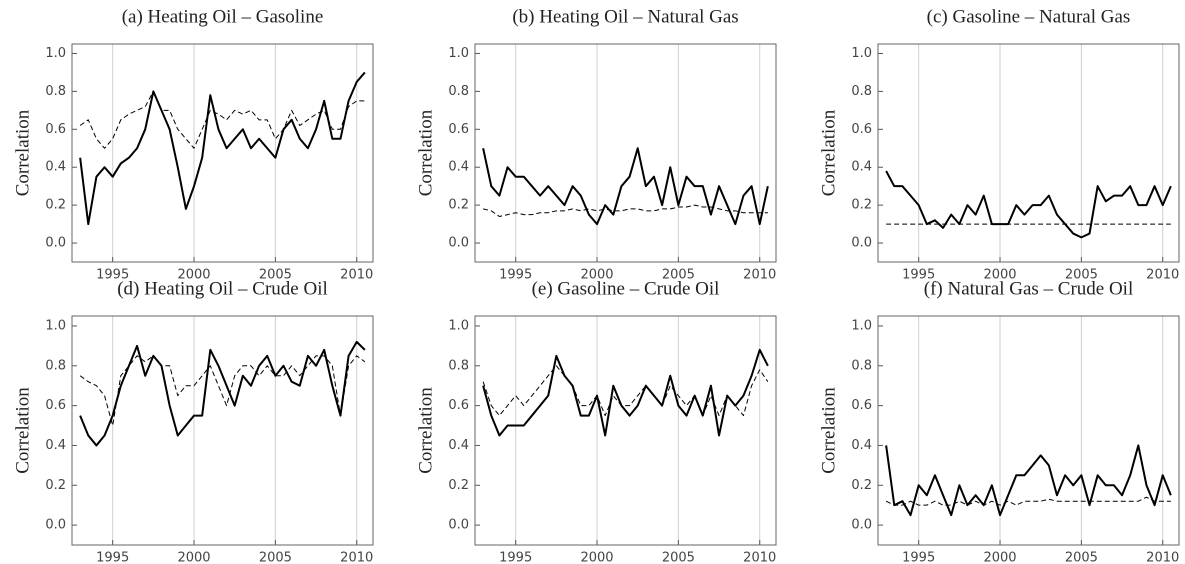 The width and height of the screenshot is (1185, 564). Describe the element at coordinates (626, 288) in the screenshot. I see `panel-title: (e) Gasoline – Crude Oil` at that location.